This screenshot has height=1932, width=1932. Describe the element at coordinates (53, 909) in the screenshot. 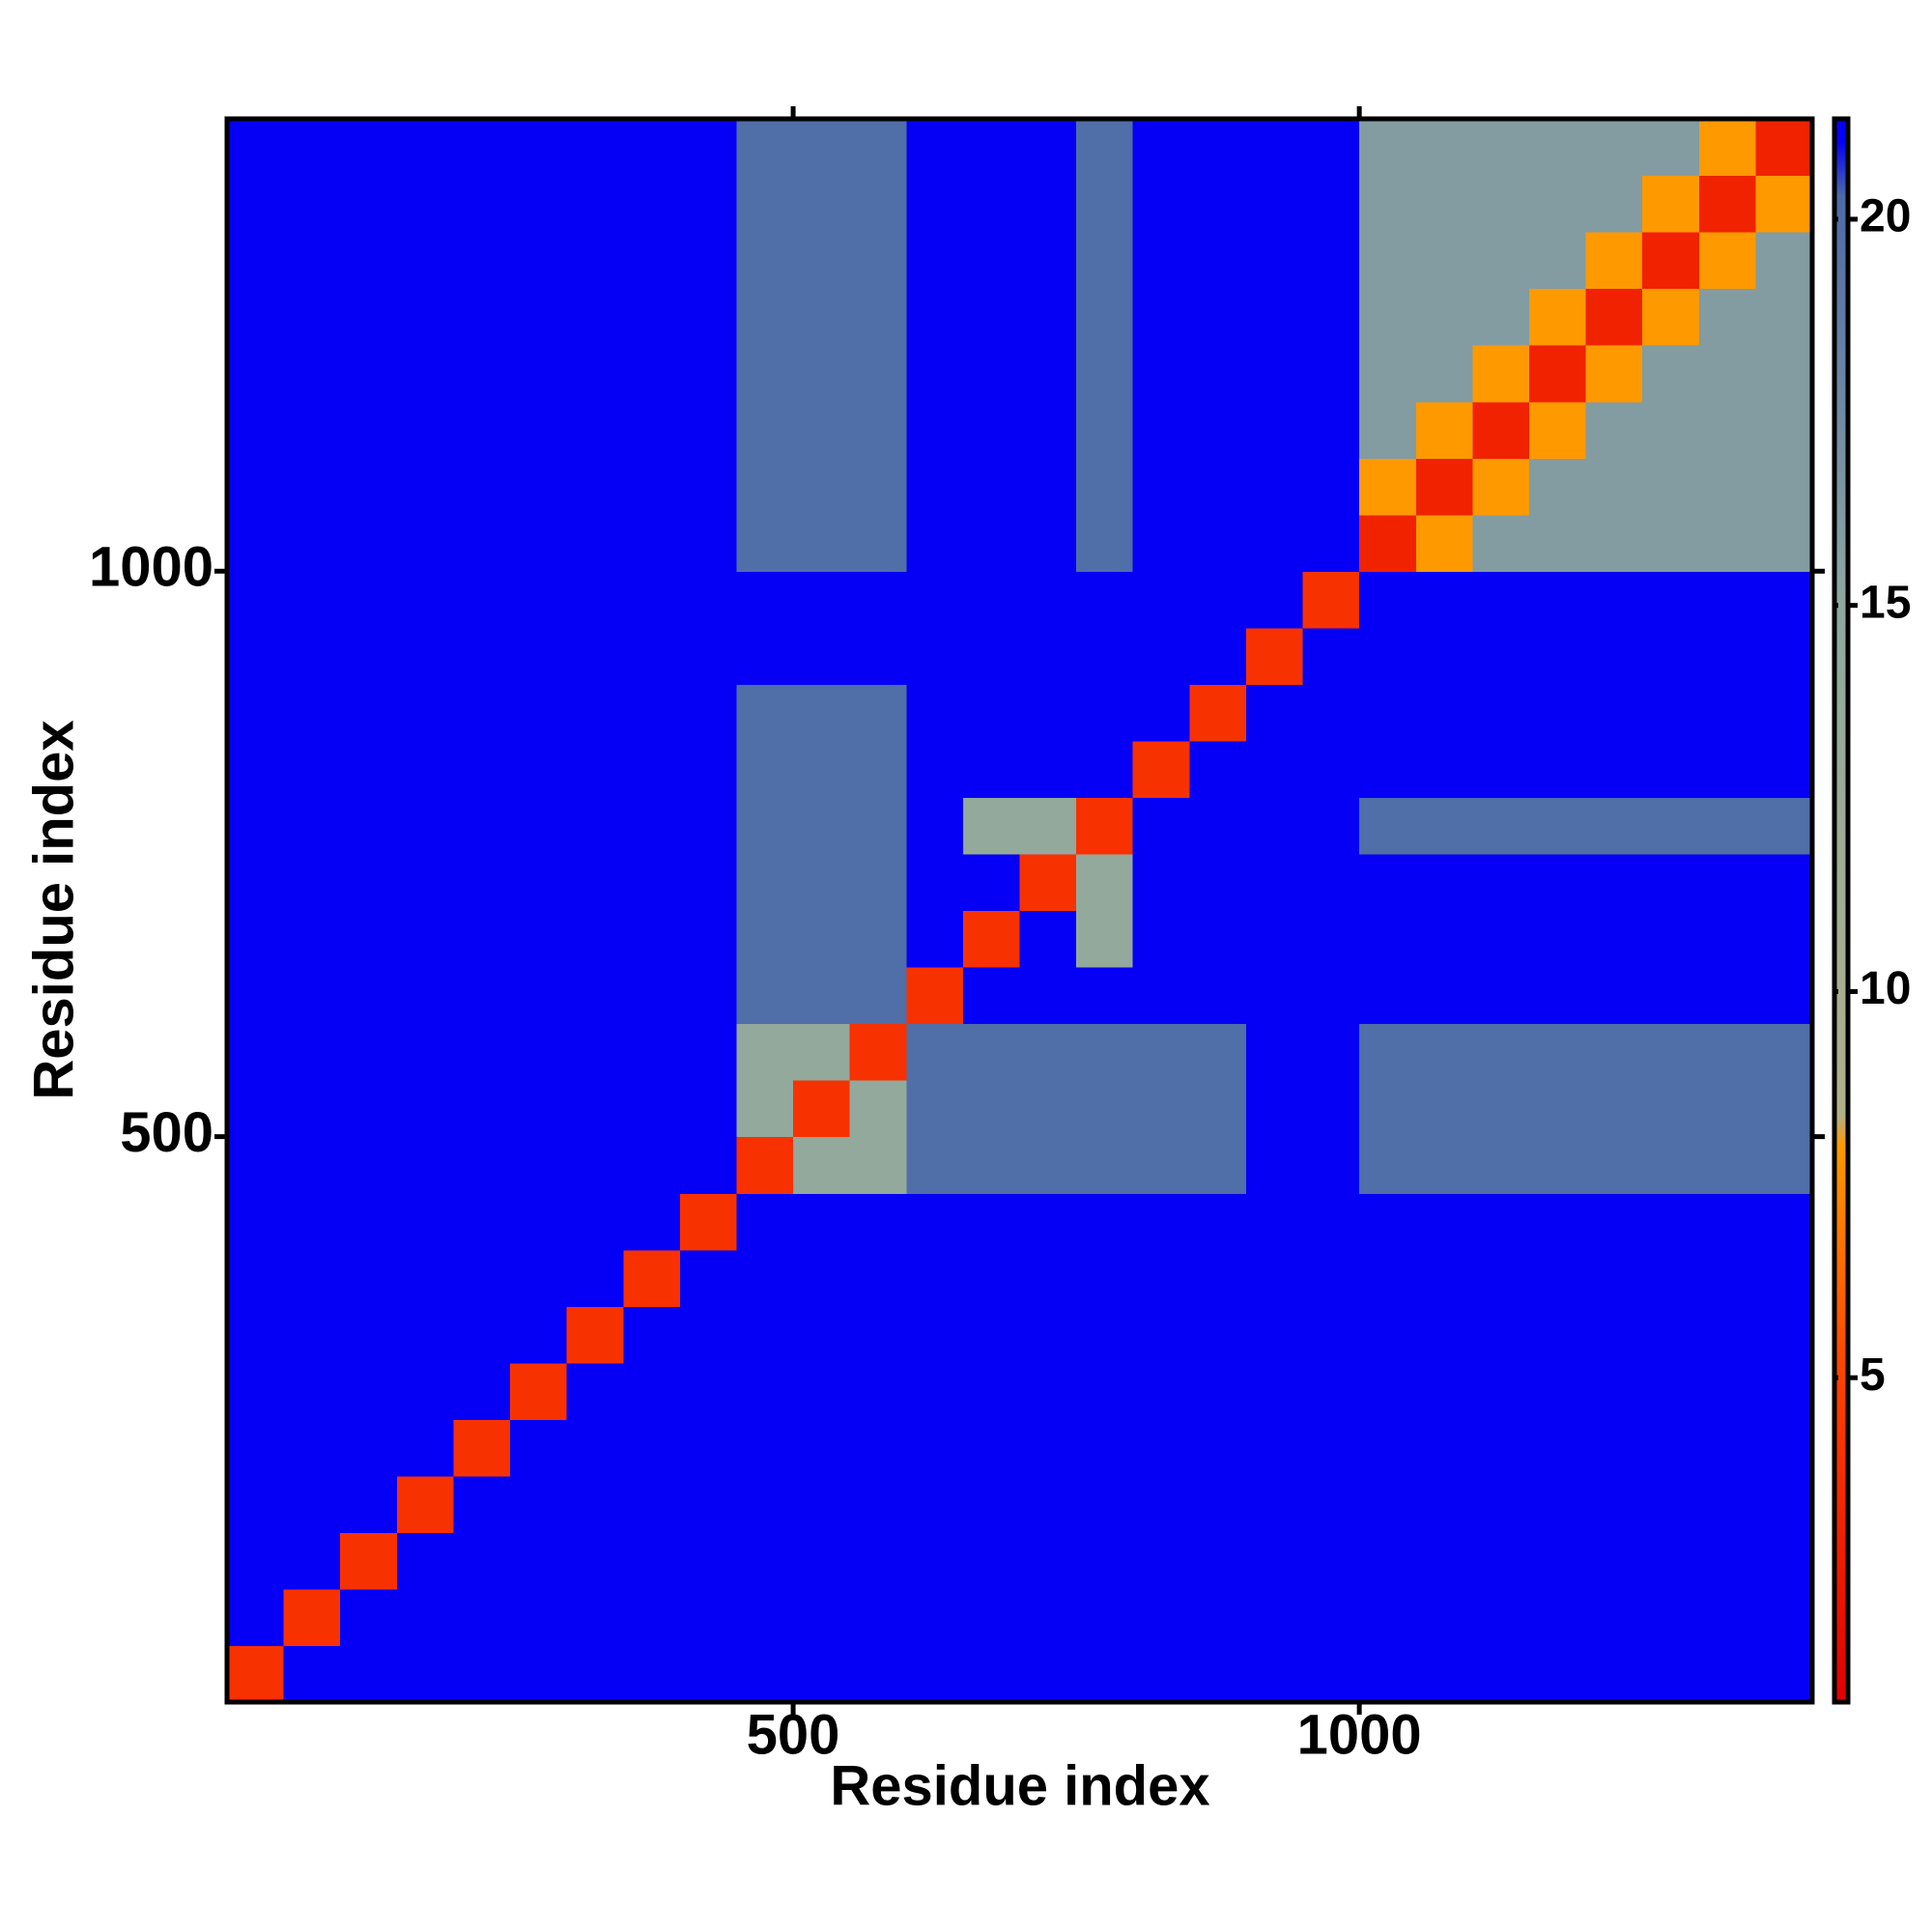

I see `y-axis-title: Residue index` at that location.